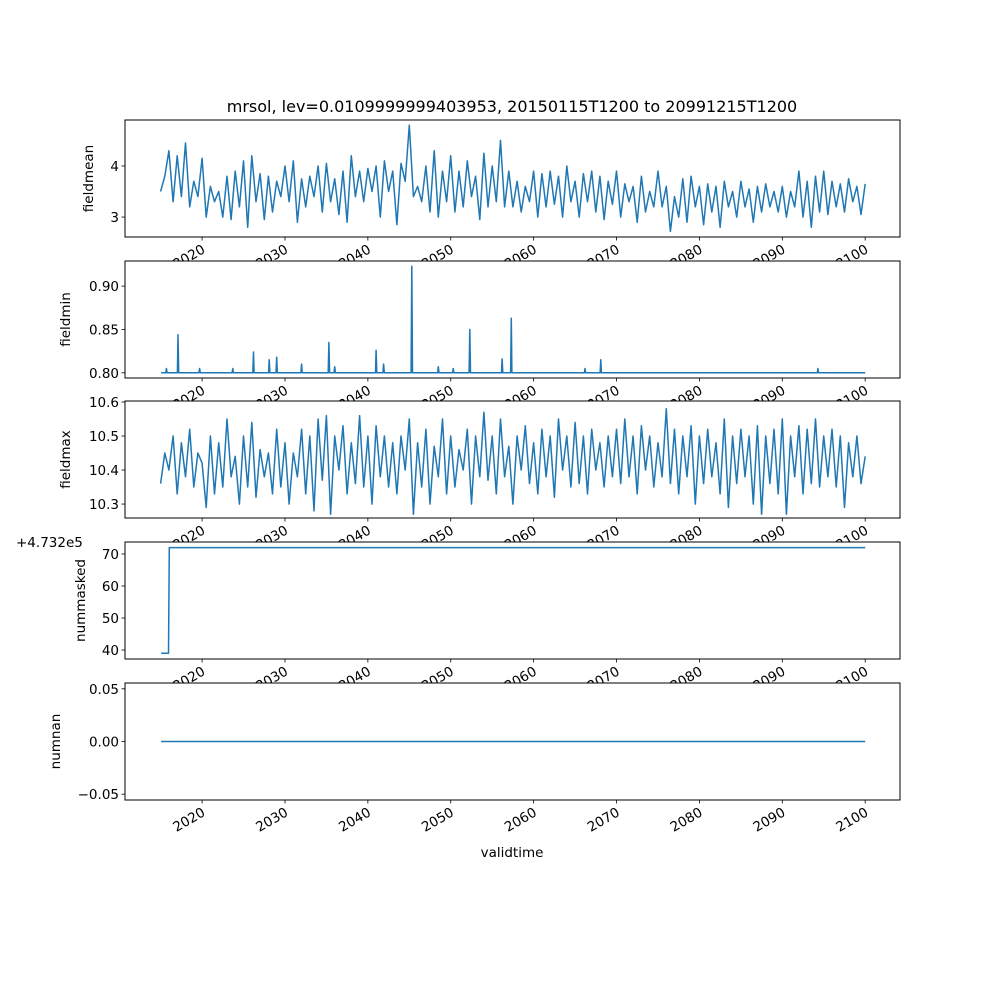 Image resolution: width=1000 pixels, height=1000 pixels. I want to click on y-tick-label: 50, so click(110, 619).